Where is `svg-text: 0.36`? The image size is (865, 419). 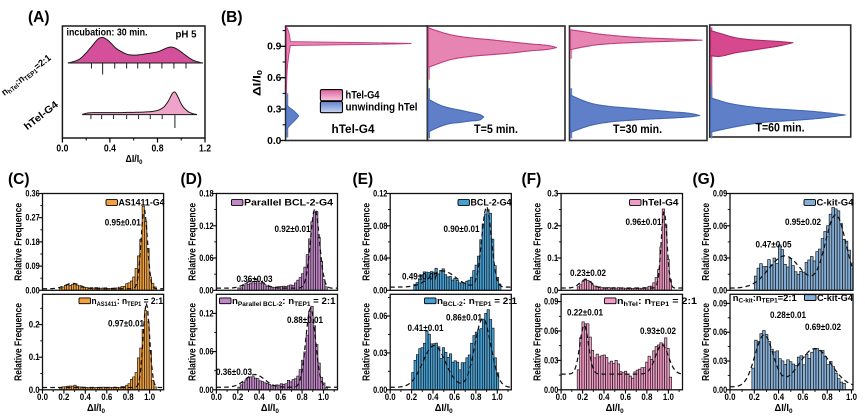 svg-text: 0.36 is located at coordinates (32, 194).